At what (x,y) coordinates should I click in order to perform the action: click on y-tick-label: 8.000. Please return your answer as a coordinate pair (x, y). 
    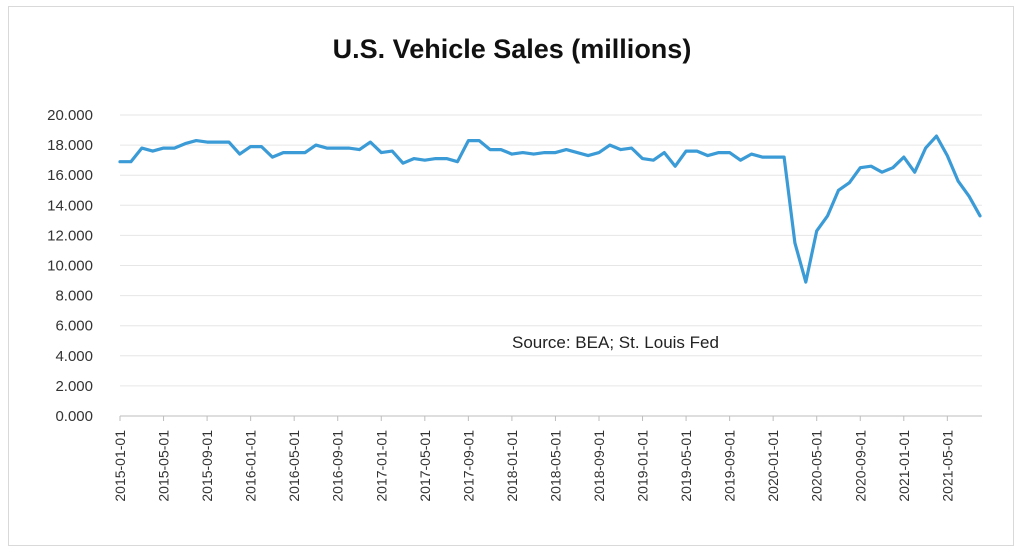
    Looking at the image, I should click on (74, 296).